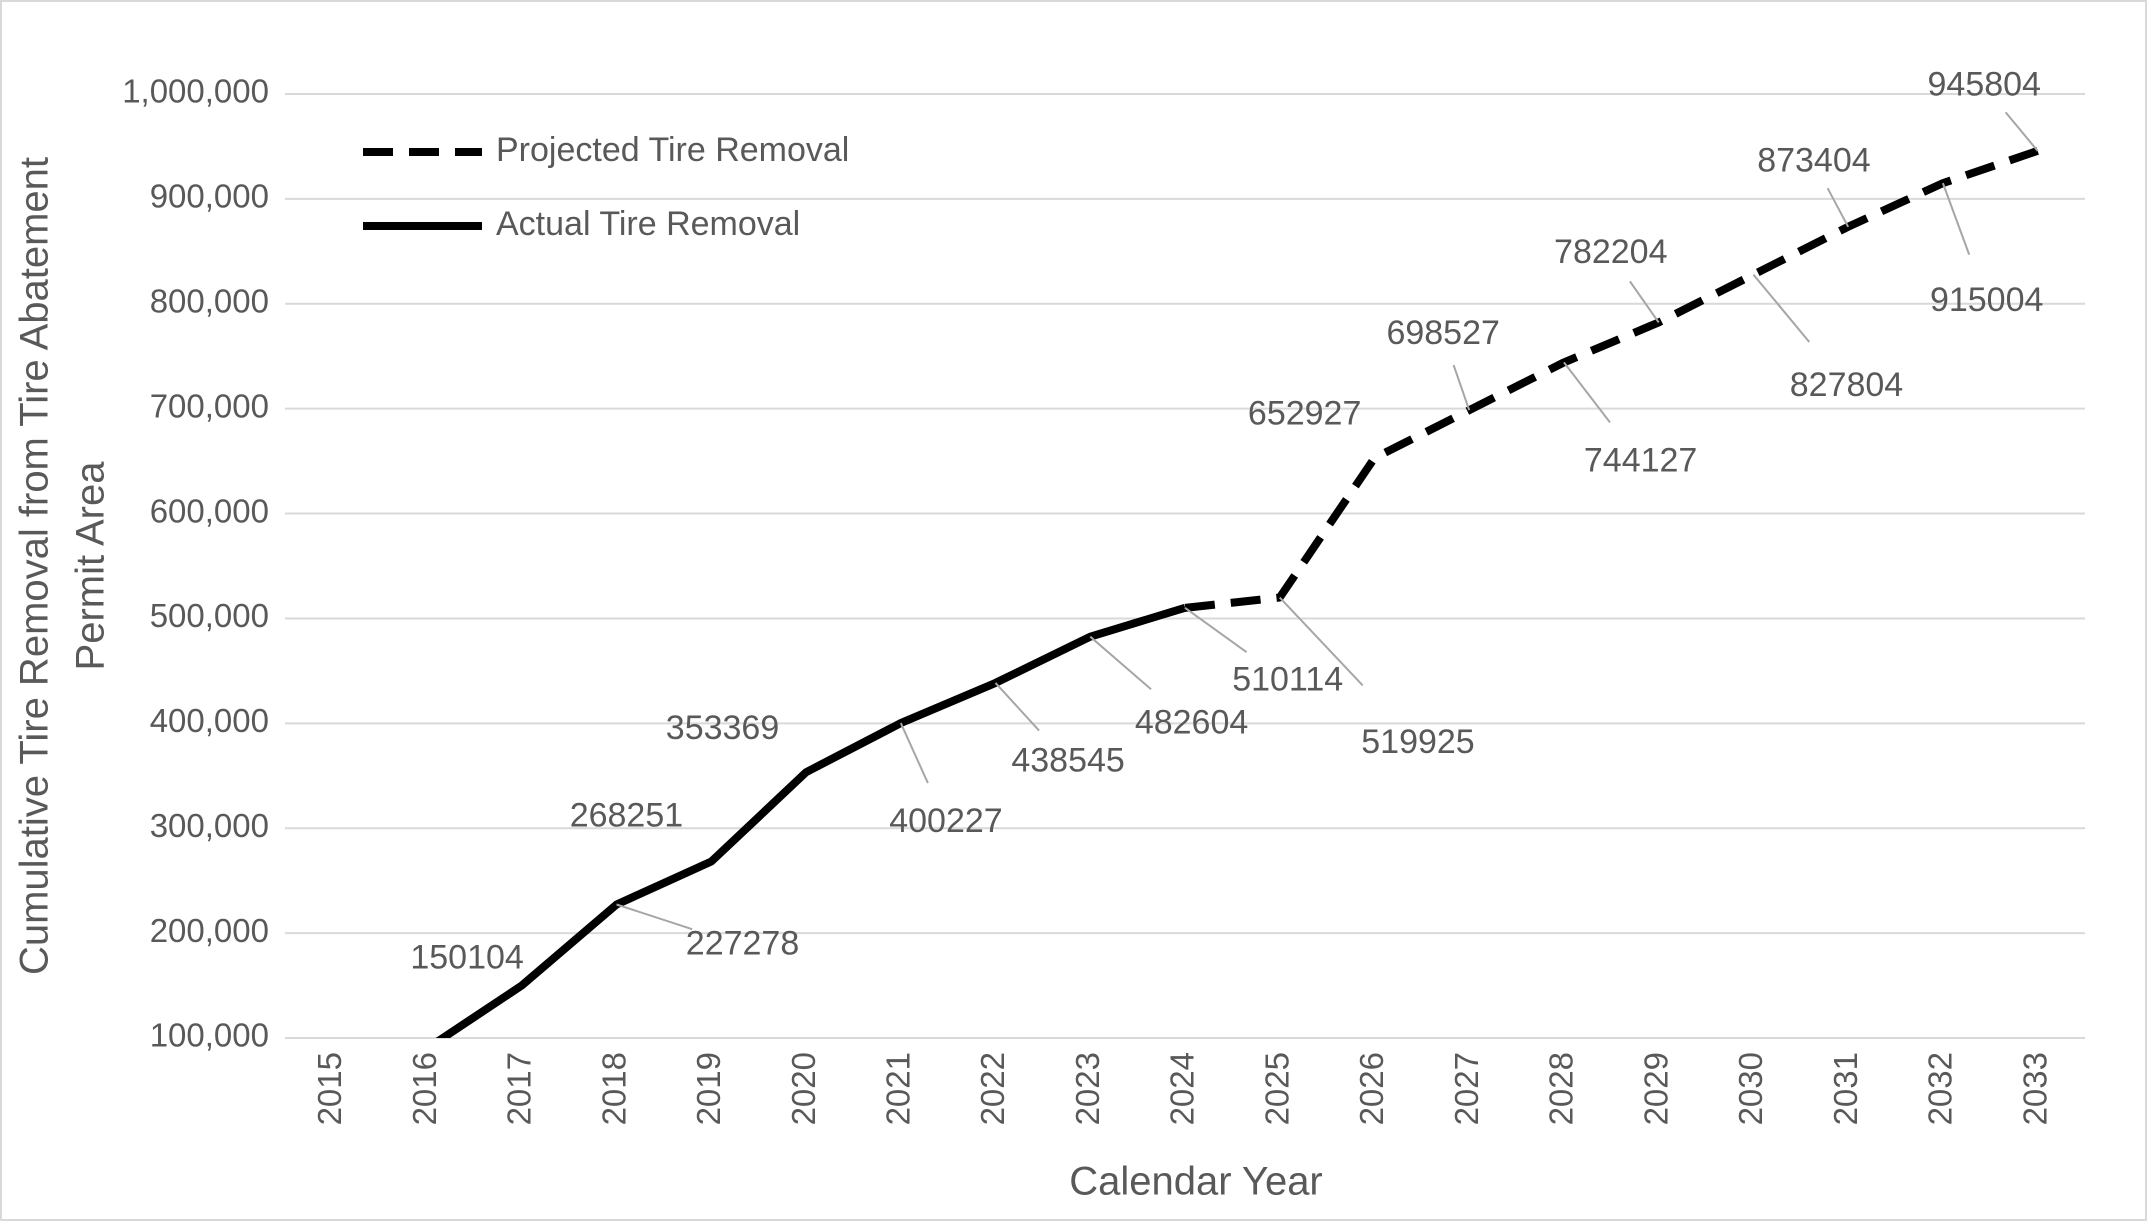 The width and height of the screenshot is (2147, 1221). I want to click on data-label: 510114, so click(1287, 680).